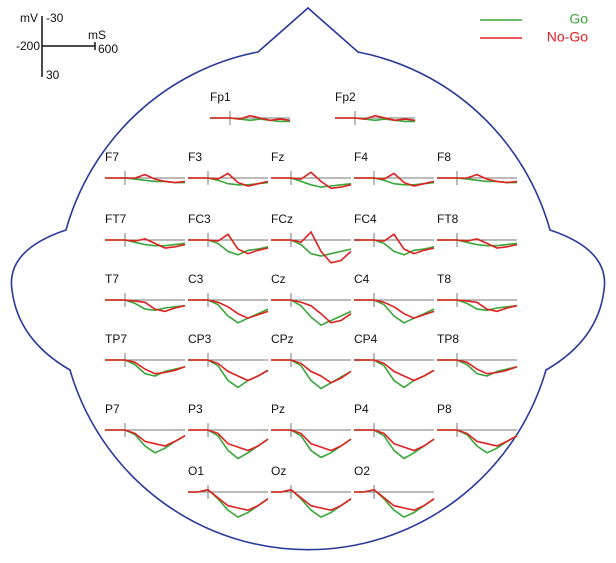  I want to click on electrode-label: P7, so click(112, 409).